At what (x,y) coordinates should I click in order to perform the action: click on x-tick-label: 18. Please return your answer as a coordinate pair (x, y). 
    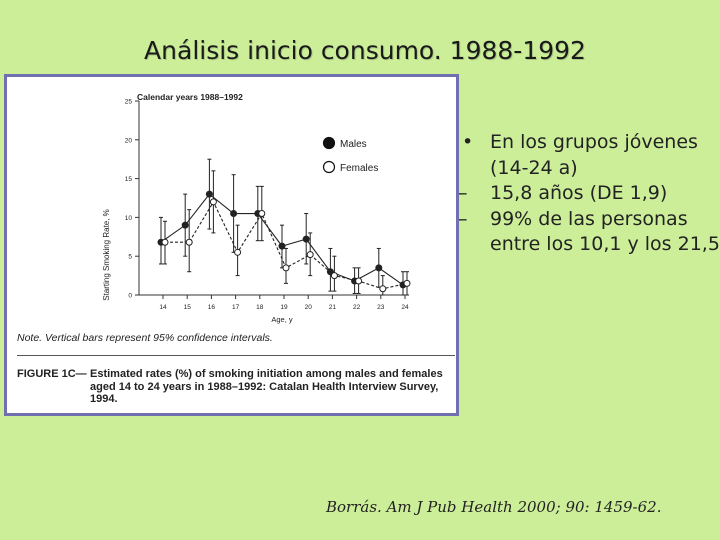
    Looking at the image, I should click on (260, 307).